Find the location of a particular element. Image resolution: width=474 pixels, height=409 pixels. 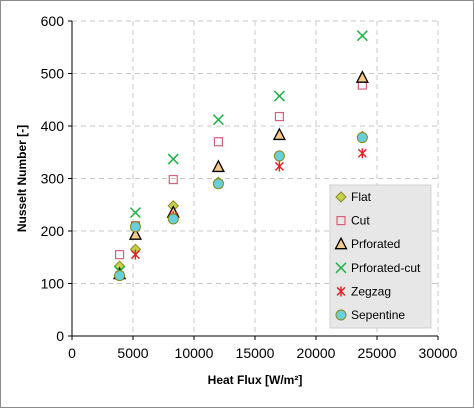

legend-marker-zegzag is located at coordinates (341, 291).